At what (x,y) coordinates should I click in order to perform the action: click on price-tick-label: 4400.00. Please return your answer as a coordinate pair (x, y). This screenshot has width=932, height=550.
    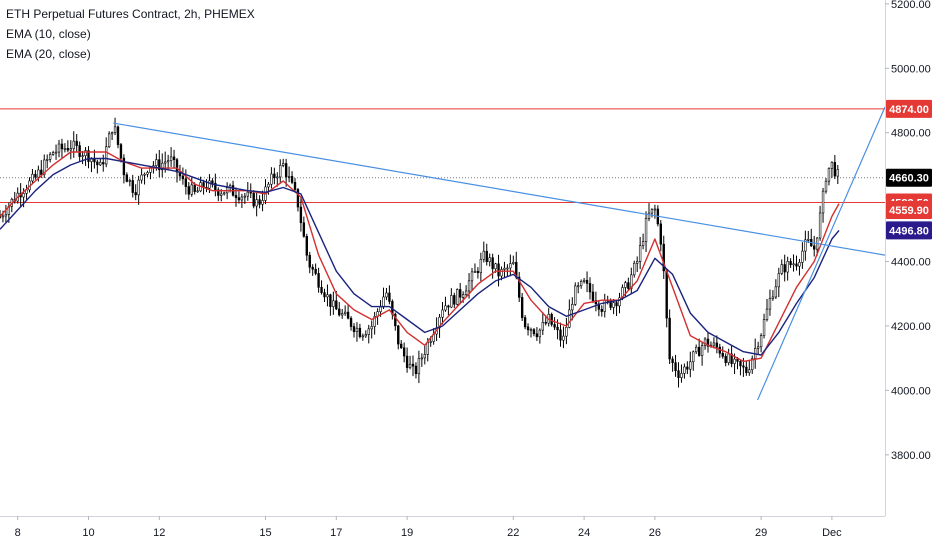
    Looking at the image, I should click on (911, 263).